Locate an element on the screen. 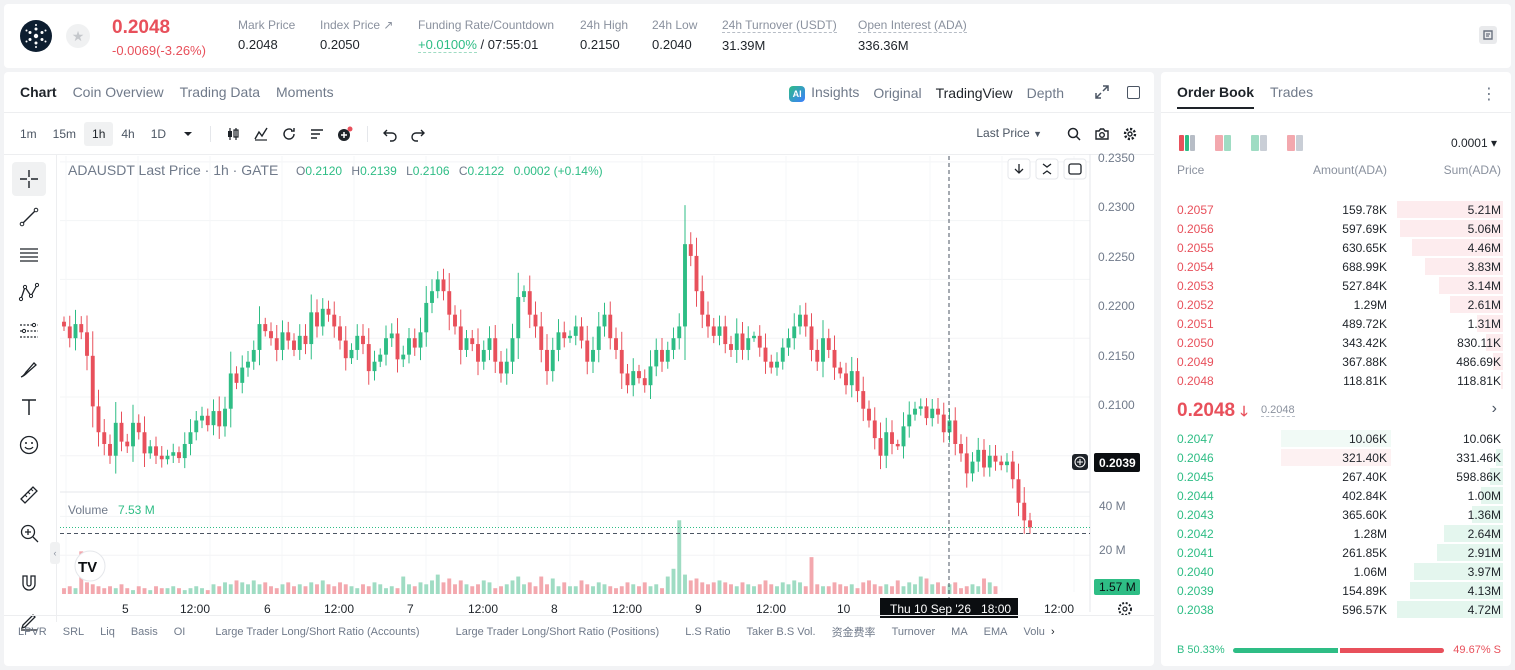  ask-row: 0.2052 1.29M 2.61M is located at coordinates (1336, 304).